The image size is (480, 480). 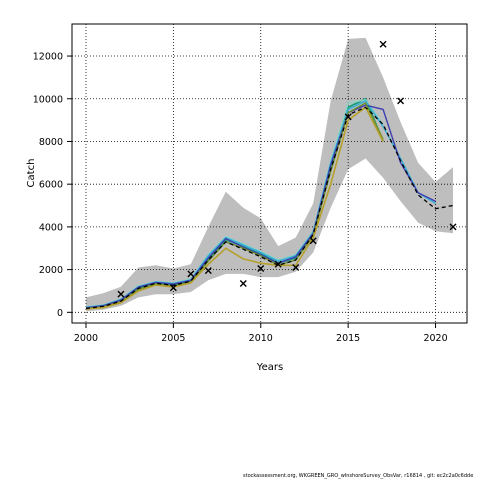 What do you see at coordinates (261, 338) in the screenshot?
I see `x-tick-label: 2010` at bounding box center [261, 338].